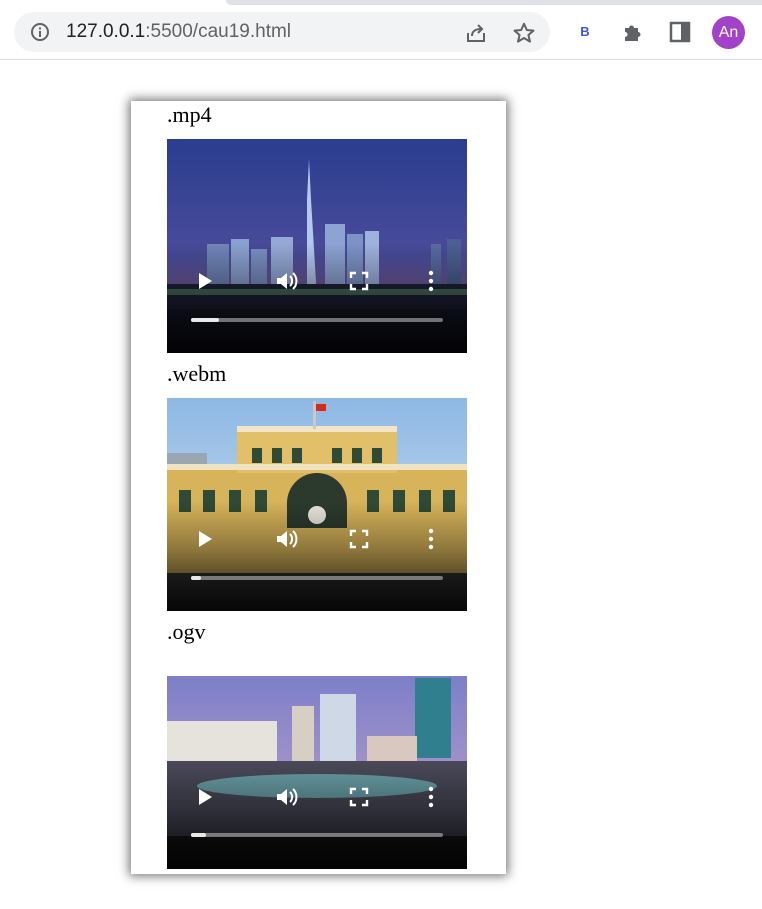 Image resolution: width=762 pixels, height=909 pixels. What do you see at coordinates (680, 32) in the screenshot?
I see `side-panel-icon` at bounding box center [680, 32].